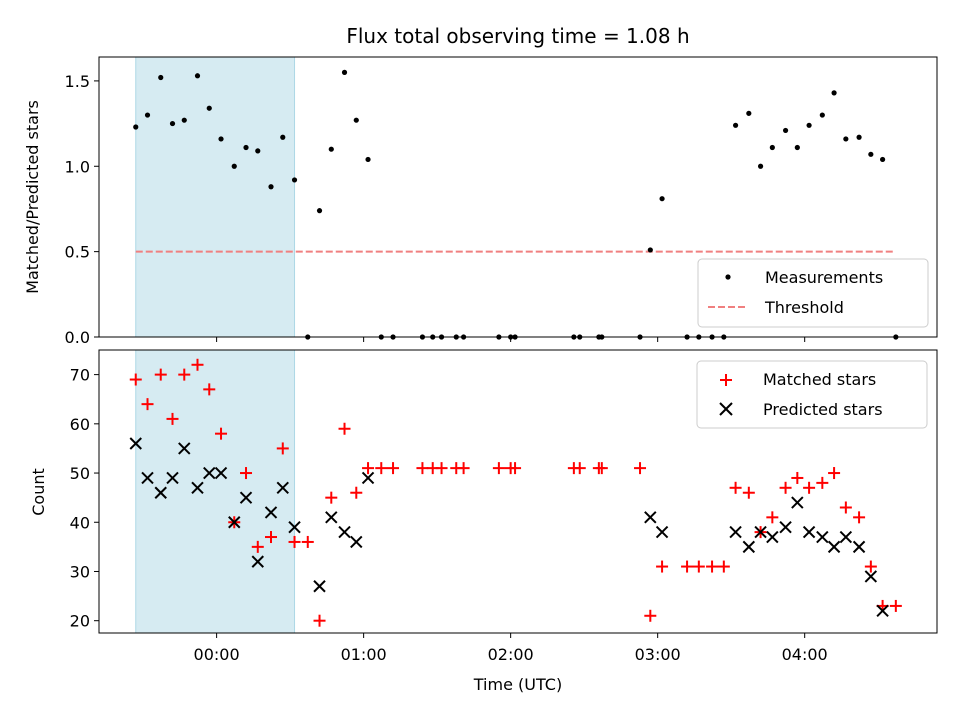 The image size is (960, 720). Describe the element at coordinates (824, 277) in the screenshot. I see `legend-measurements-label: Measurements` at that location.